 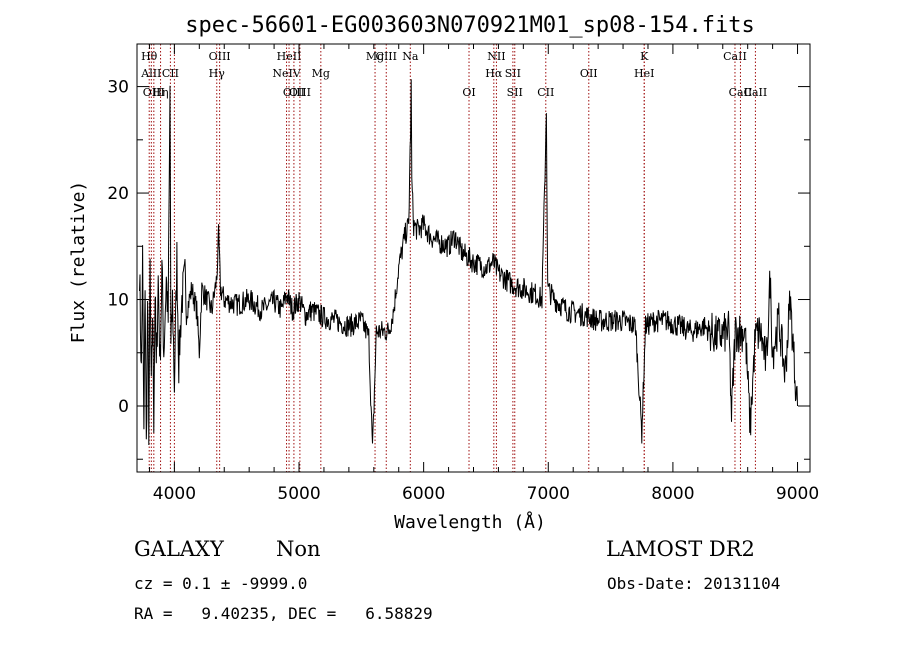 What do you see at coordinates (150, 73) in the screenshot?
I see `line-marker-label: AlII` at bounding box center [150, 73].